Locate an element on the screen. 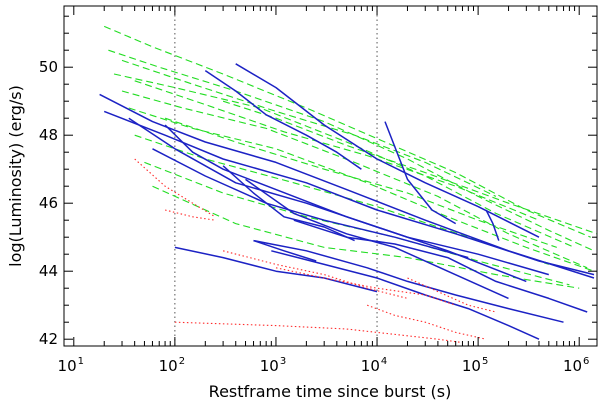 The height and width of the screenshot is (405, 600). y-axis-title: log(Luminosity) (erg/s) is located at coordinates (15, 176).